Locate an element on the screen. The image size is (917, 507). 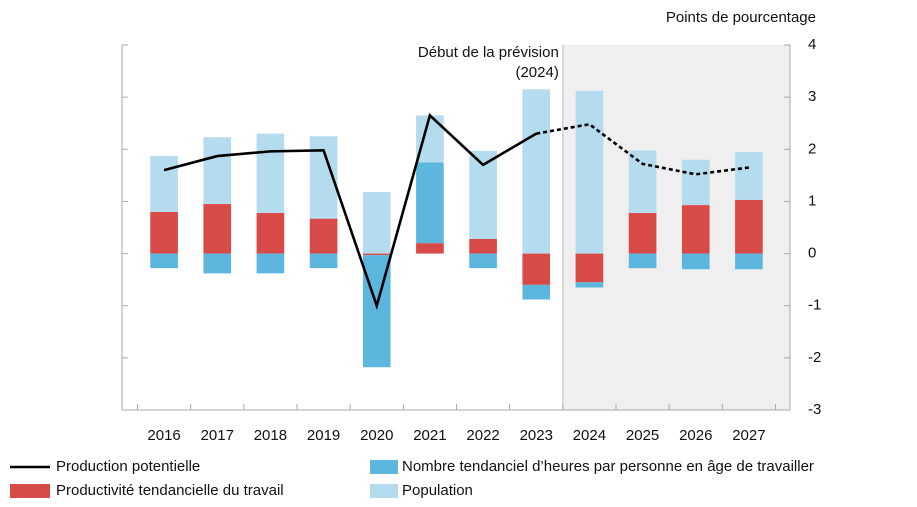
y-tick-label: -2 is located at coordinates (814, 357).